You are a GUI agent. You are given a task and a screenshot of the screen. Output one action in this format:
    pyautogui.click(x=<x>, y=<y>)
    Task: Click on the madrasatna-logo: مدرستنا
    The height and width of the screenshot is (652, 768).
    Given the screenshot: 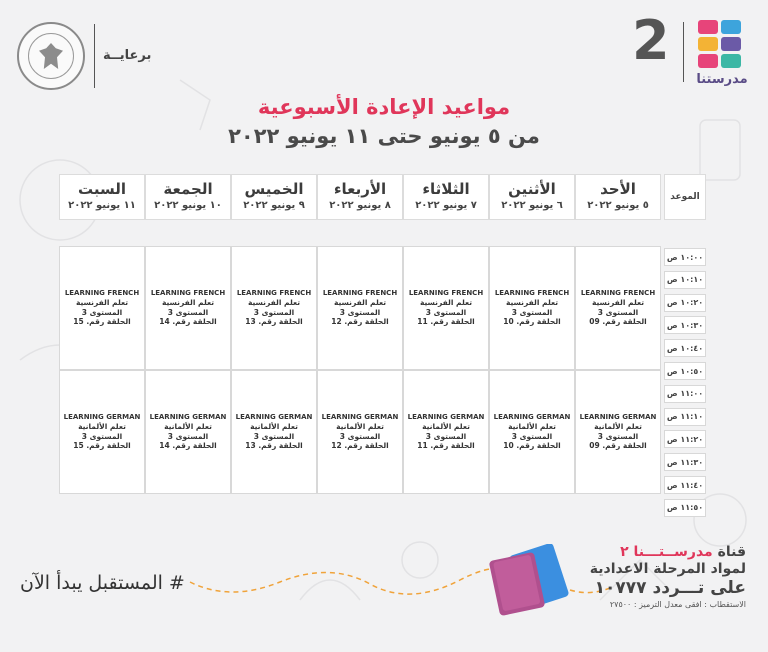 What is the action you would take?
    pyautogui.click(x=722, y=55)
    